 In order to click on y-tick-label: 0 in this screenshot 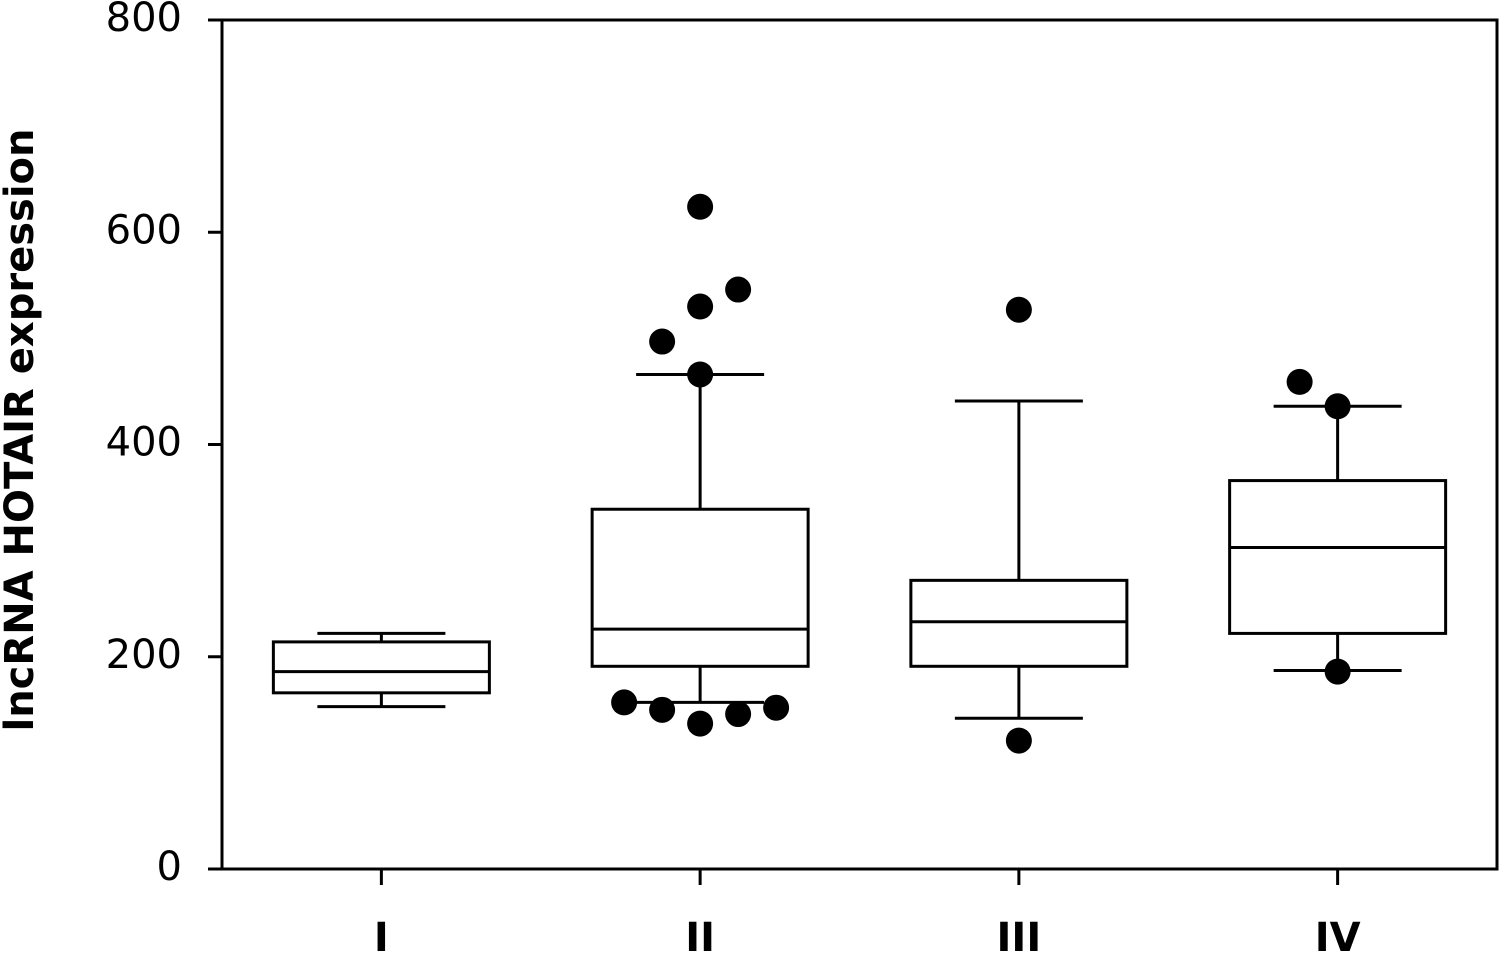, I will do `click(169, 867)`.